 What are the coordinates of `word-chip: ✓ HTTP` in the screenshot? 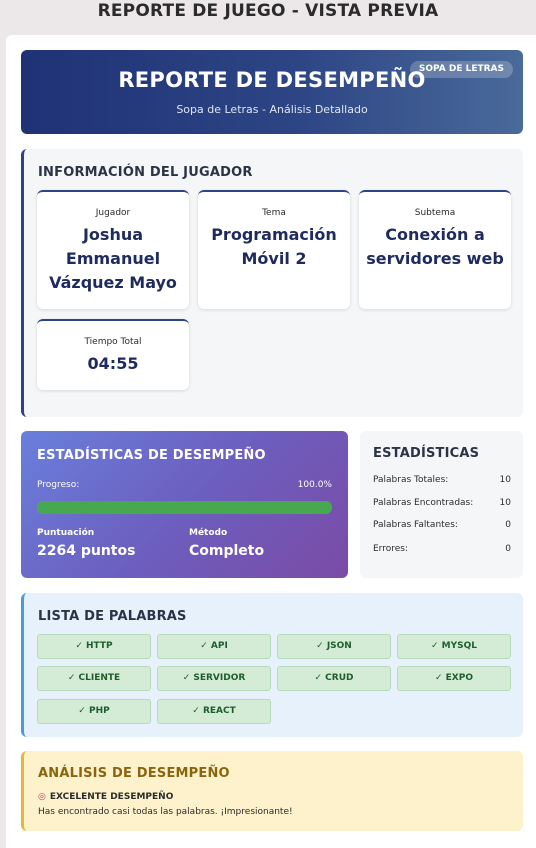 It's located at (94, 646).